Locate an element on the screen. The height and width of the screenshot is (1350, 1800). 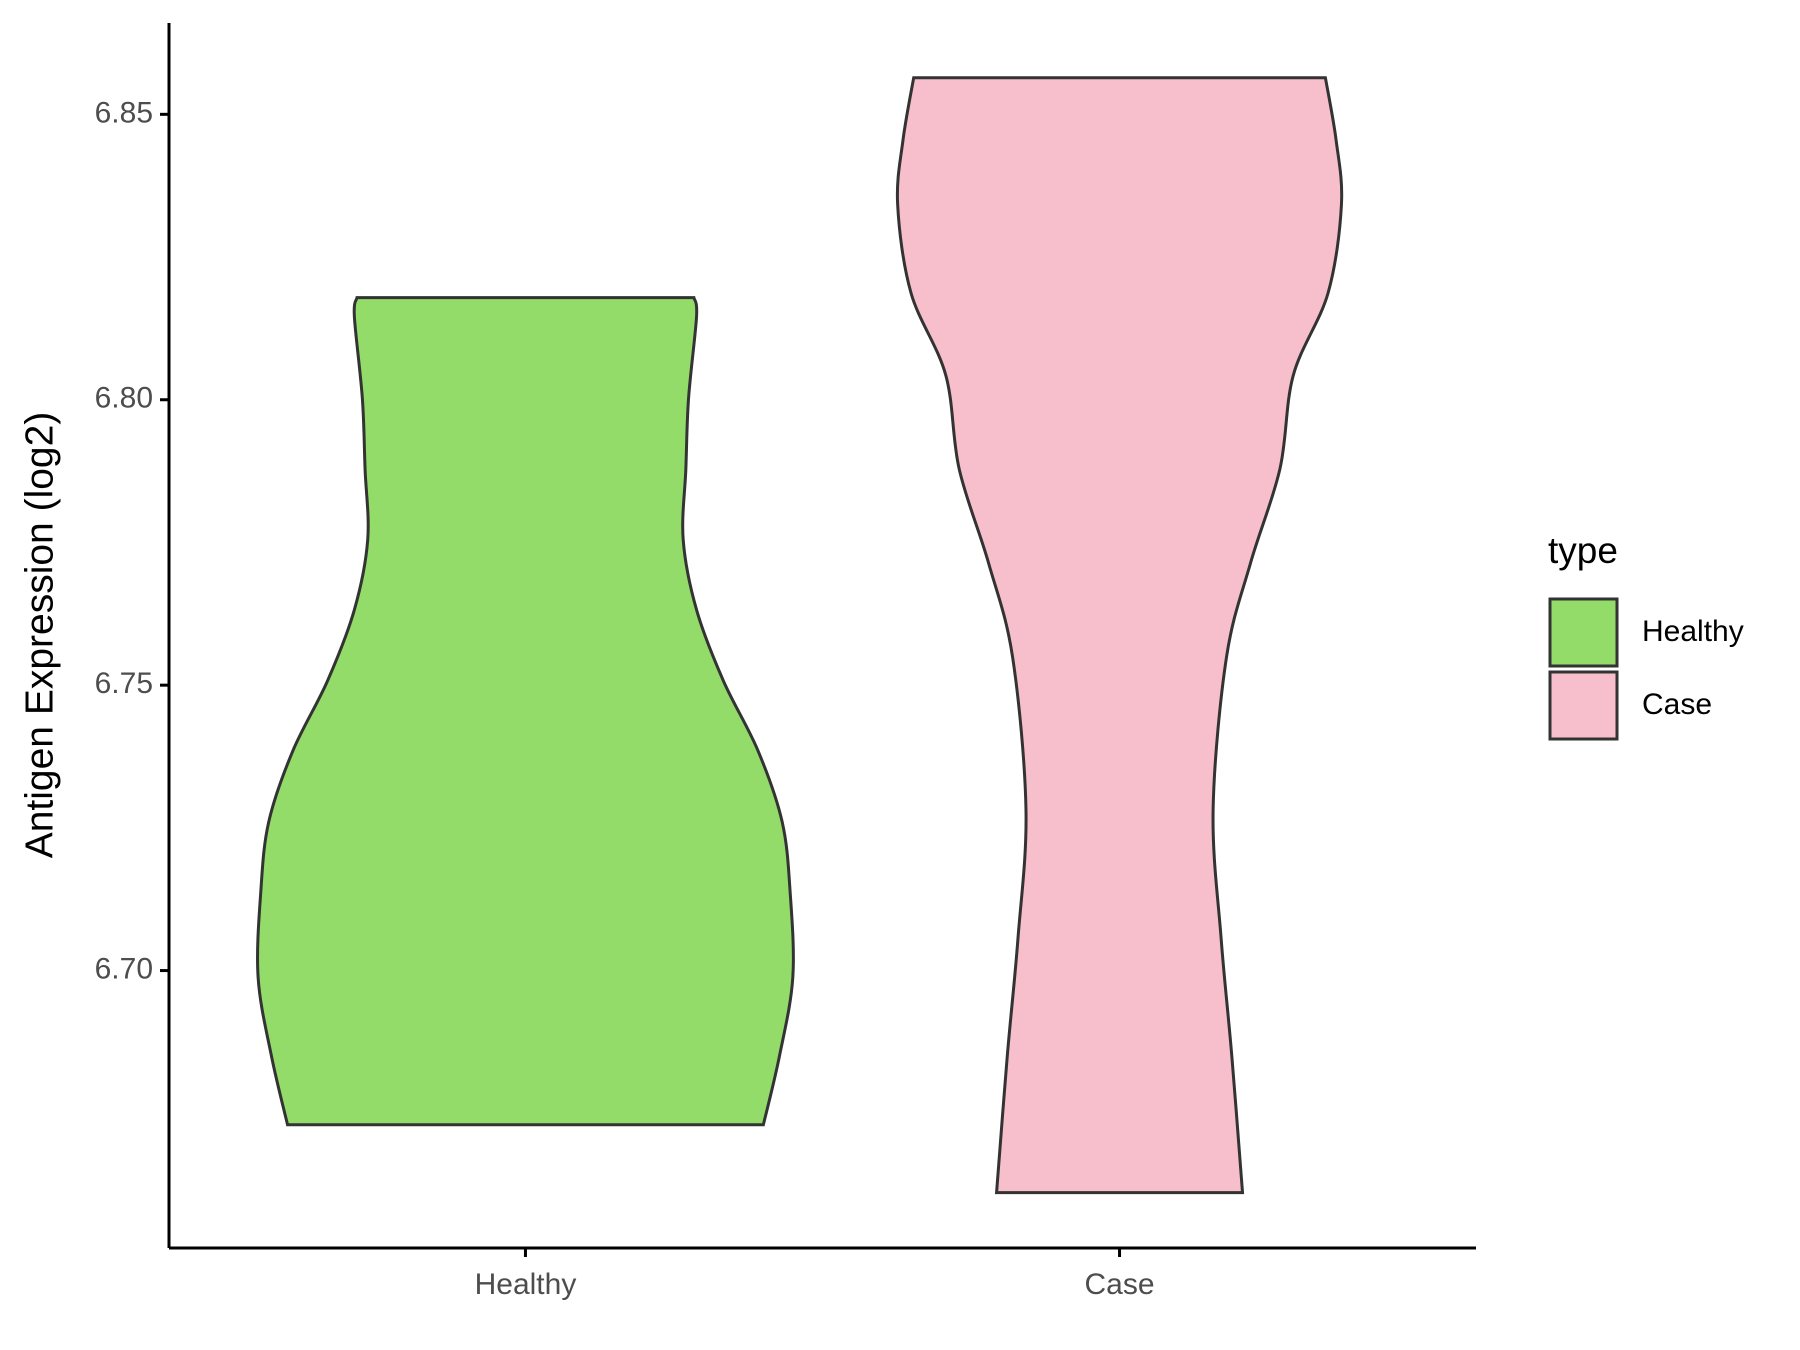
legend-title: type is located at coordinates (1583, 550).